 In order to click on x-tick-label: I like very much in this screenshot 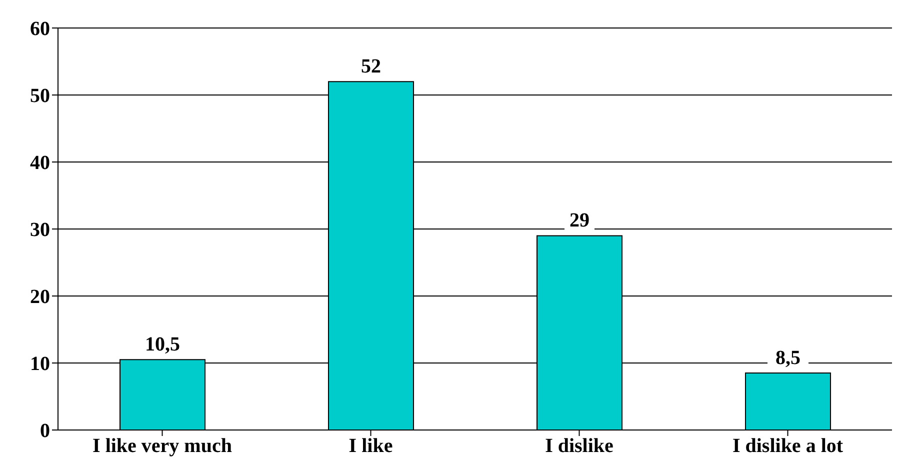, I will do `click(162, 446)`.